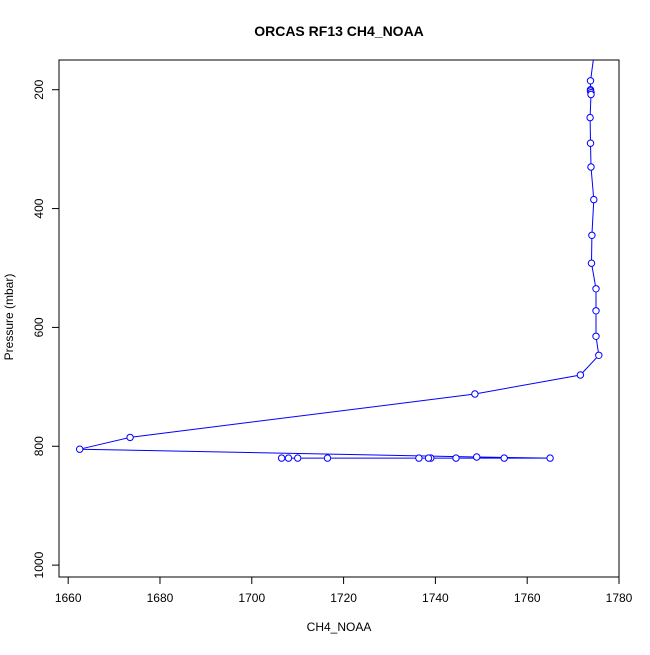  I want to click on y-axis-label: Pressure (mbar), so click(9, 317).